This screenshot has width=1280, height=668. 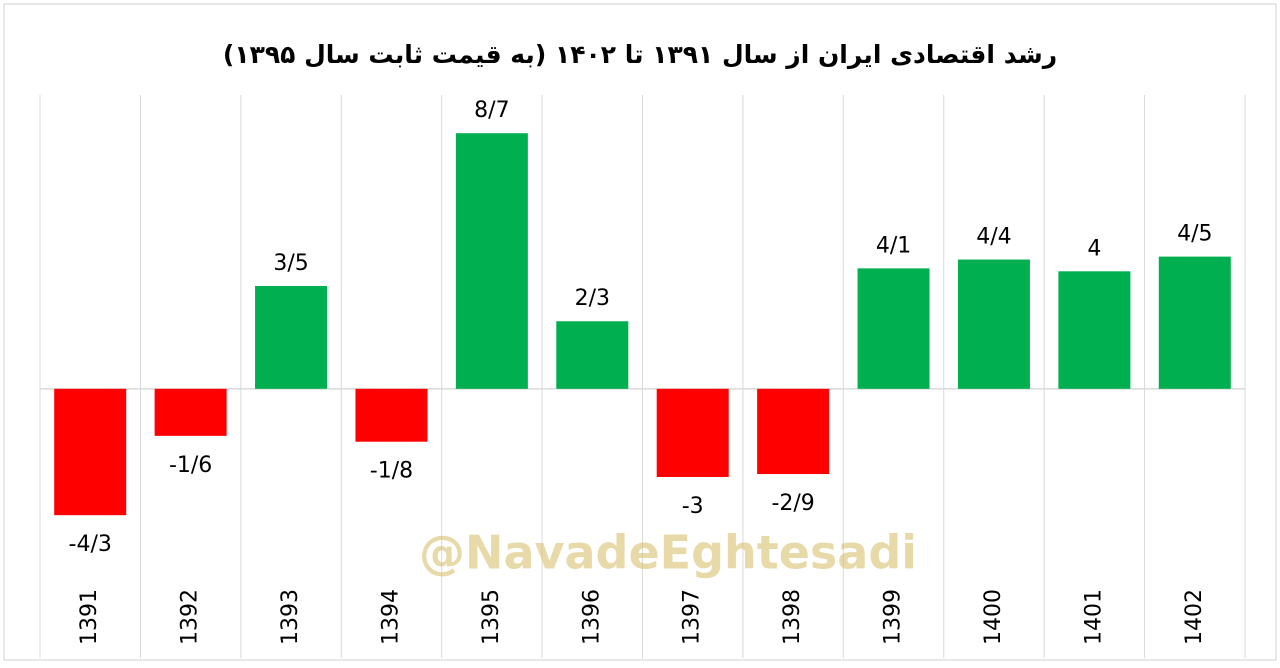 What do you see at coordinates (993, 617) in the screenshot?
I see `x-tick-label: 1400` at bounding box center [993, 617].